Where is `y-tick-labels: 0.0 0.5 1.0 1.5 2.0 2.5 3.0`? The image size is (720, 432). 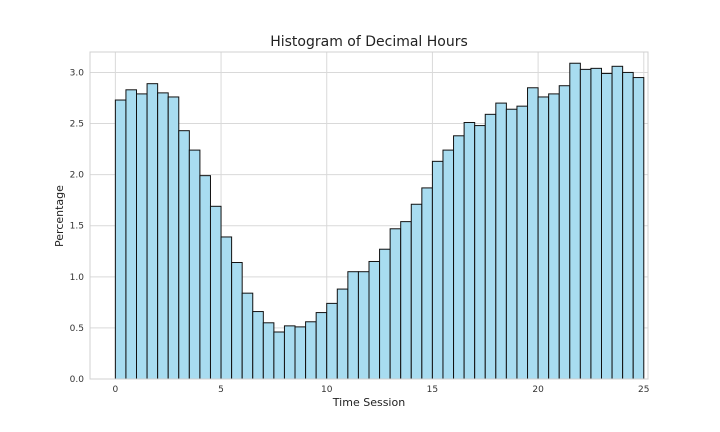 y-tick-labels: 0.0 0.5 1.0 1.5 2.0 2.5 3.0 is located at coordinates (77, 226).